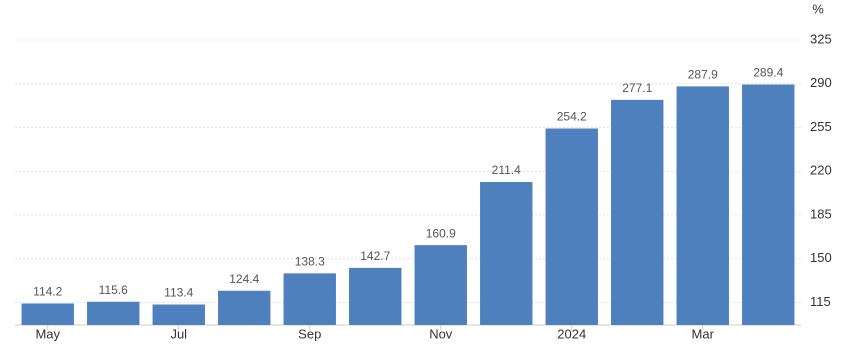  What do you see at coordinates (821, 126) in the screenshot?
I see `y-tick-label: 255` at bounding box center [821, 126].